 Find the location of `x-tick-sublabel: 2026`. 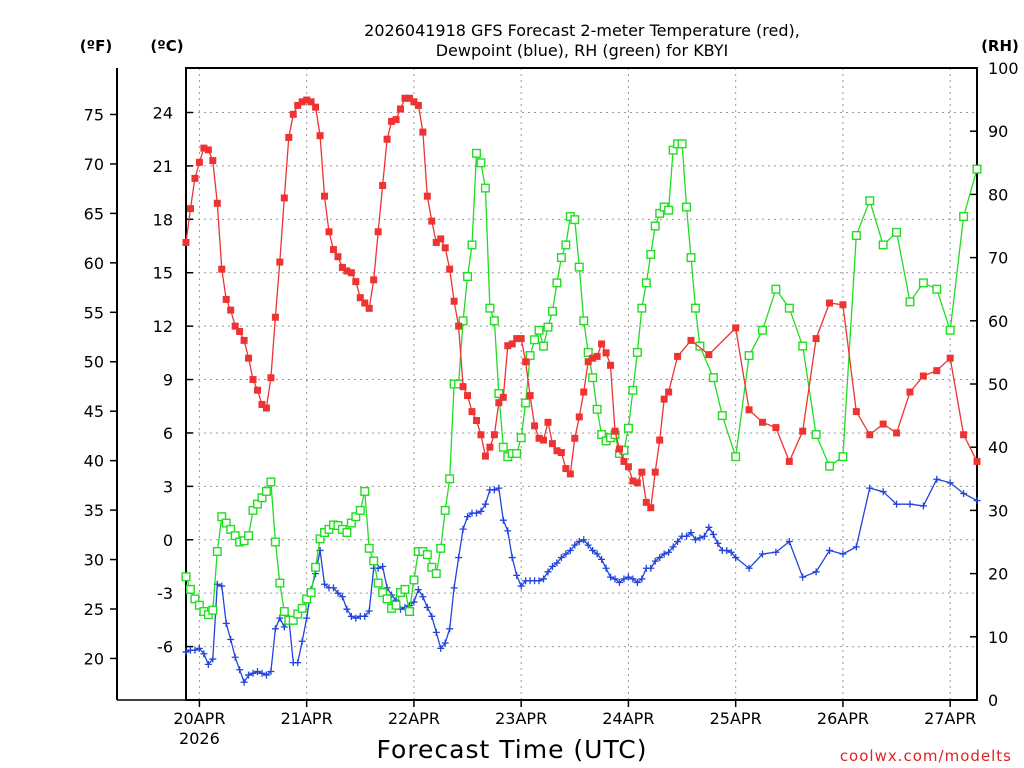

x-tick-sublabel: 2026 is located at coordinates (199, 738).